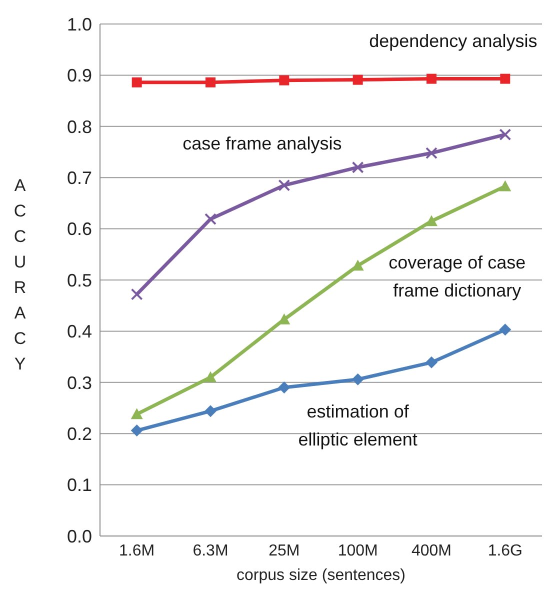 This screenshot has height=599, width=556. What do you see at coordinates (79, 382) in the screenshot?
I see `y-tick-label: 0.3` at bounding box center [79, 382].